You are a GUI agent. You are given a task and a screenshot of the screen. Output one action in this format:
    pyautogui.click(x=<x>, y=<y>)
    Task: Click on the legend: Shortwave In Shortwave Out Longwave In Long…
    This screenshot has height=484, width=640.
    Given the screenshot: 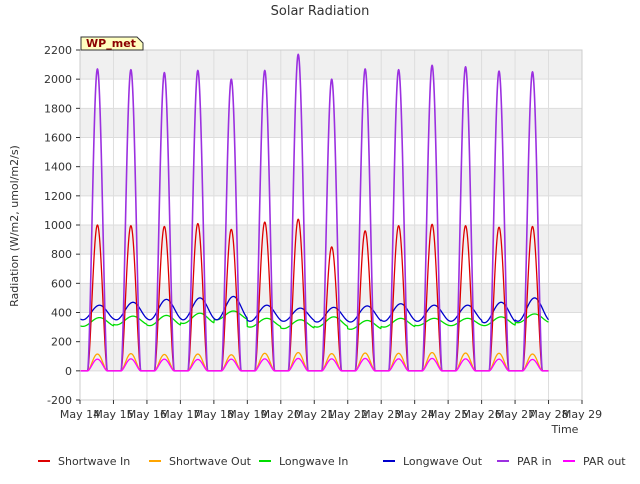 What is the action you would take?
    pyautogui.click(x=332, y=461)
    